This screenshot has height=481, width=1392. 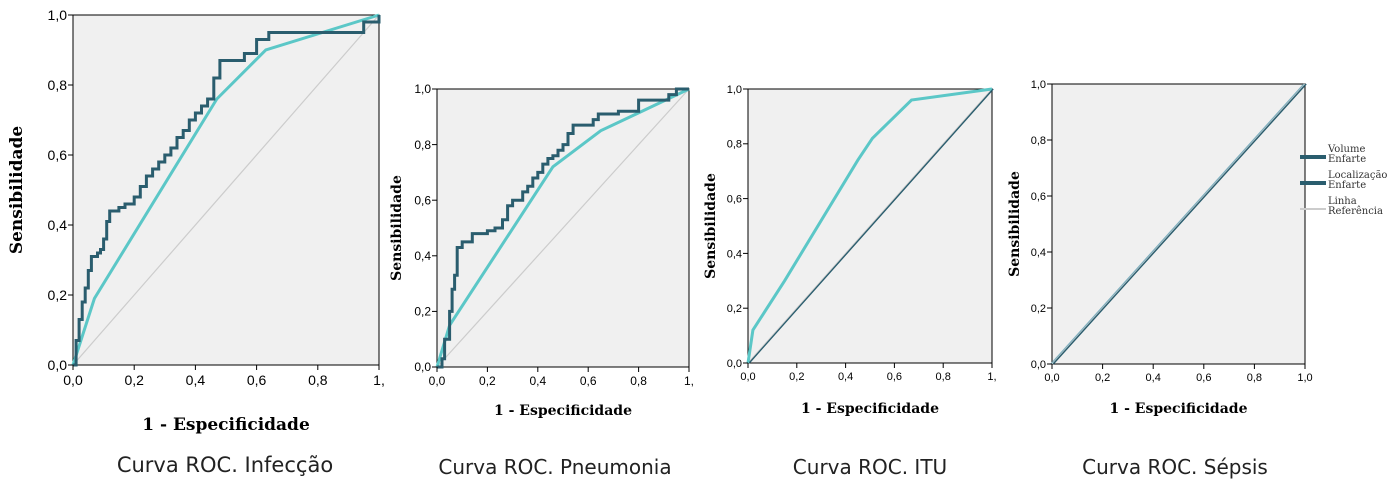 What do you see at coordinates (870, 467) in the screenshot?
I see `chart-caption: Curva ROC. ITU` at bounding box center [870, 467].